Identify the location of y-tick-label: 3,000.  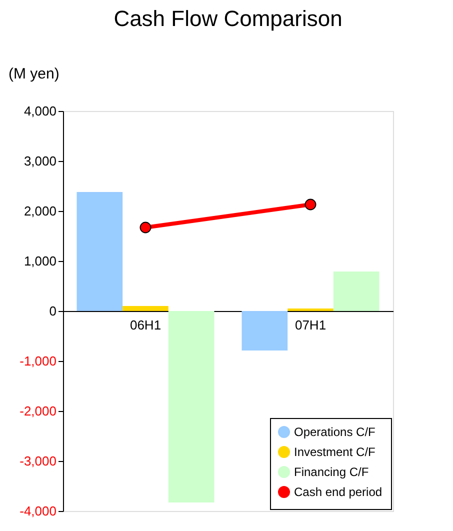
(40, 161).